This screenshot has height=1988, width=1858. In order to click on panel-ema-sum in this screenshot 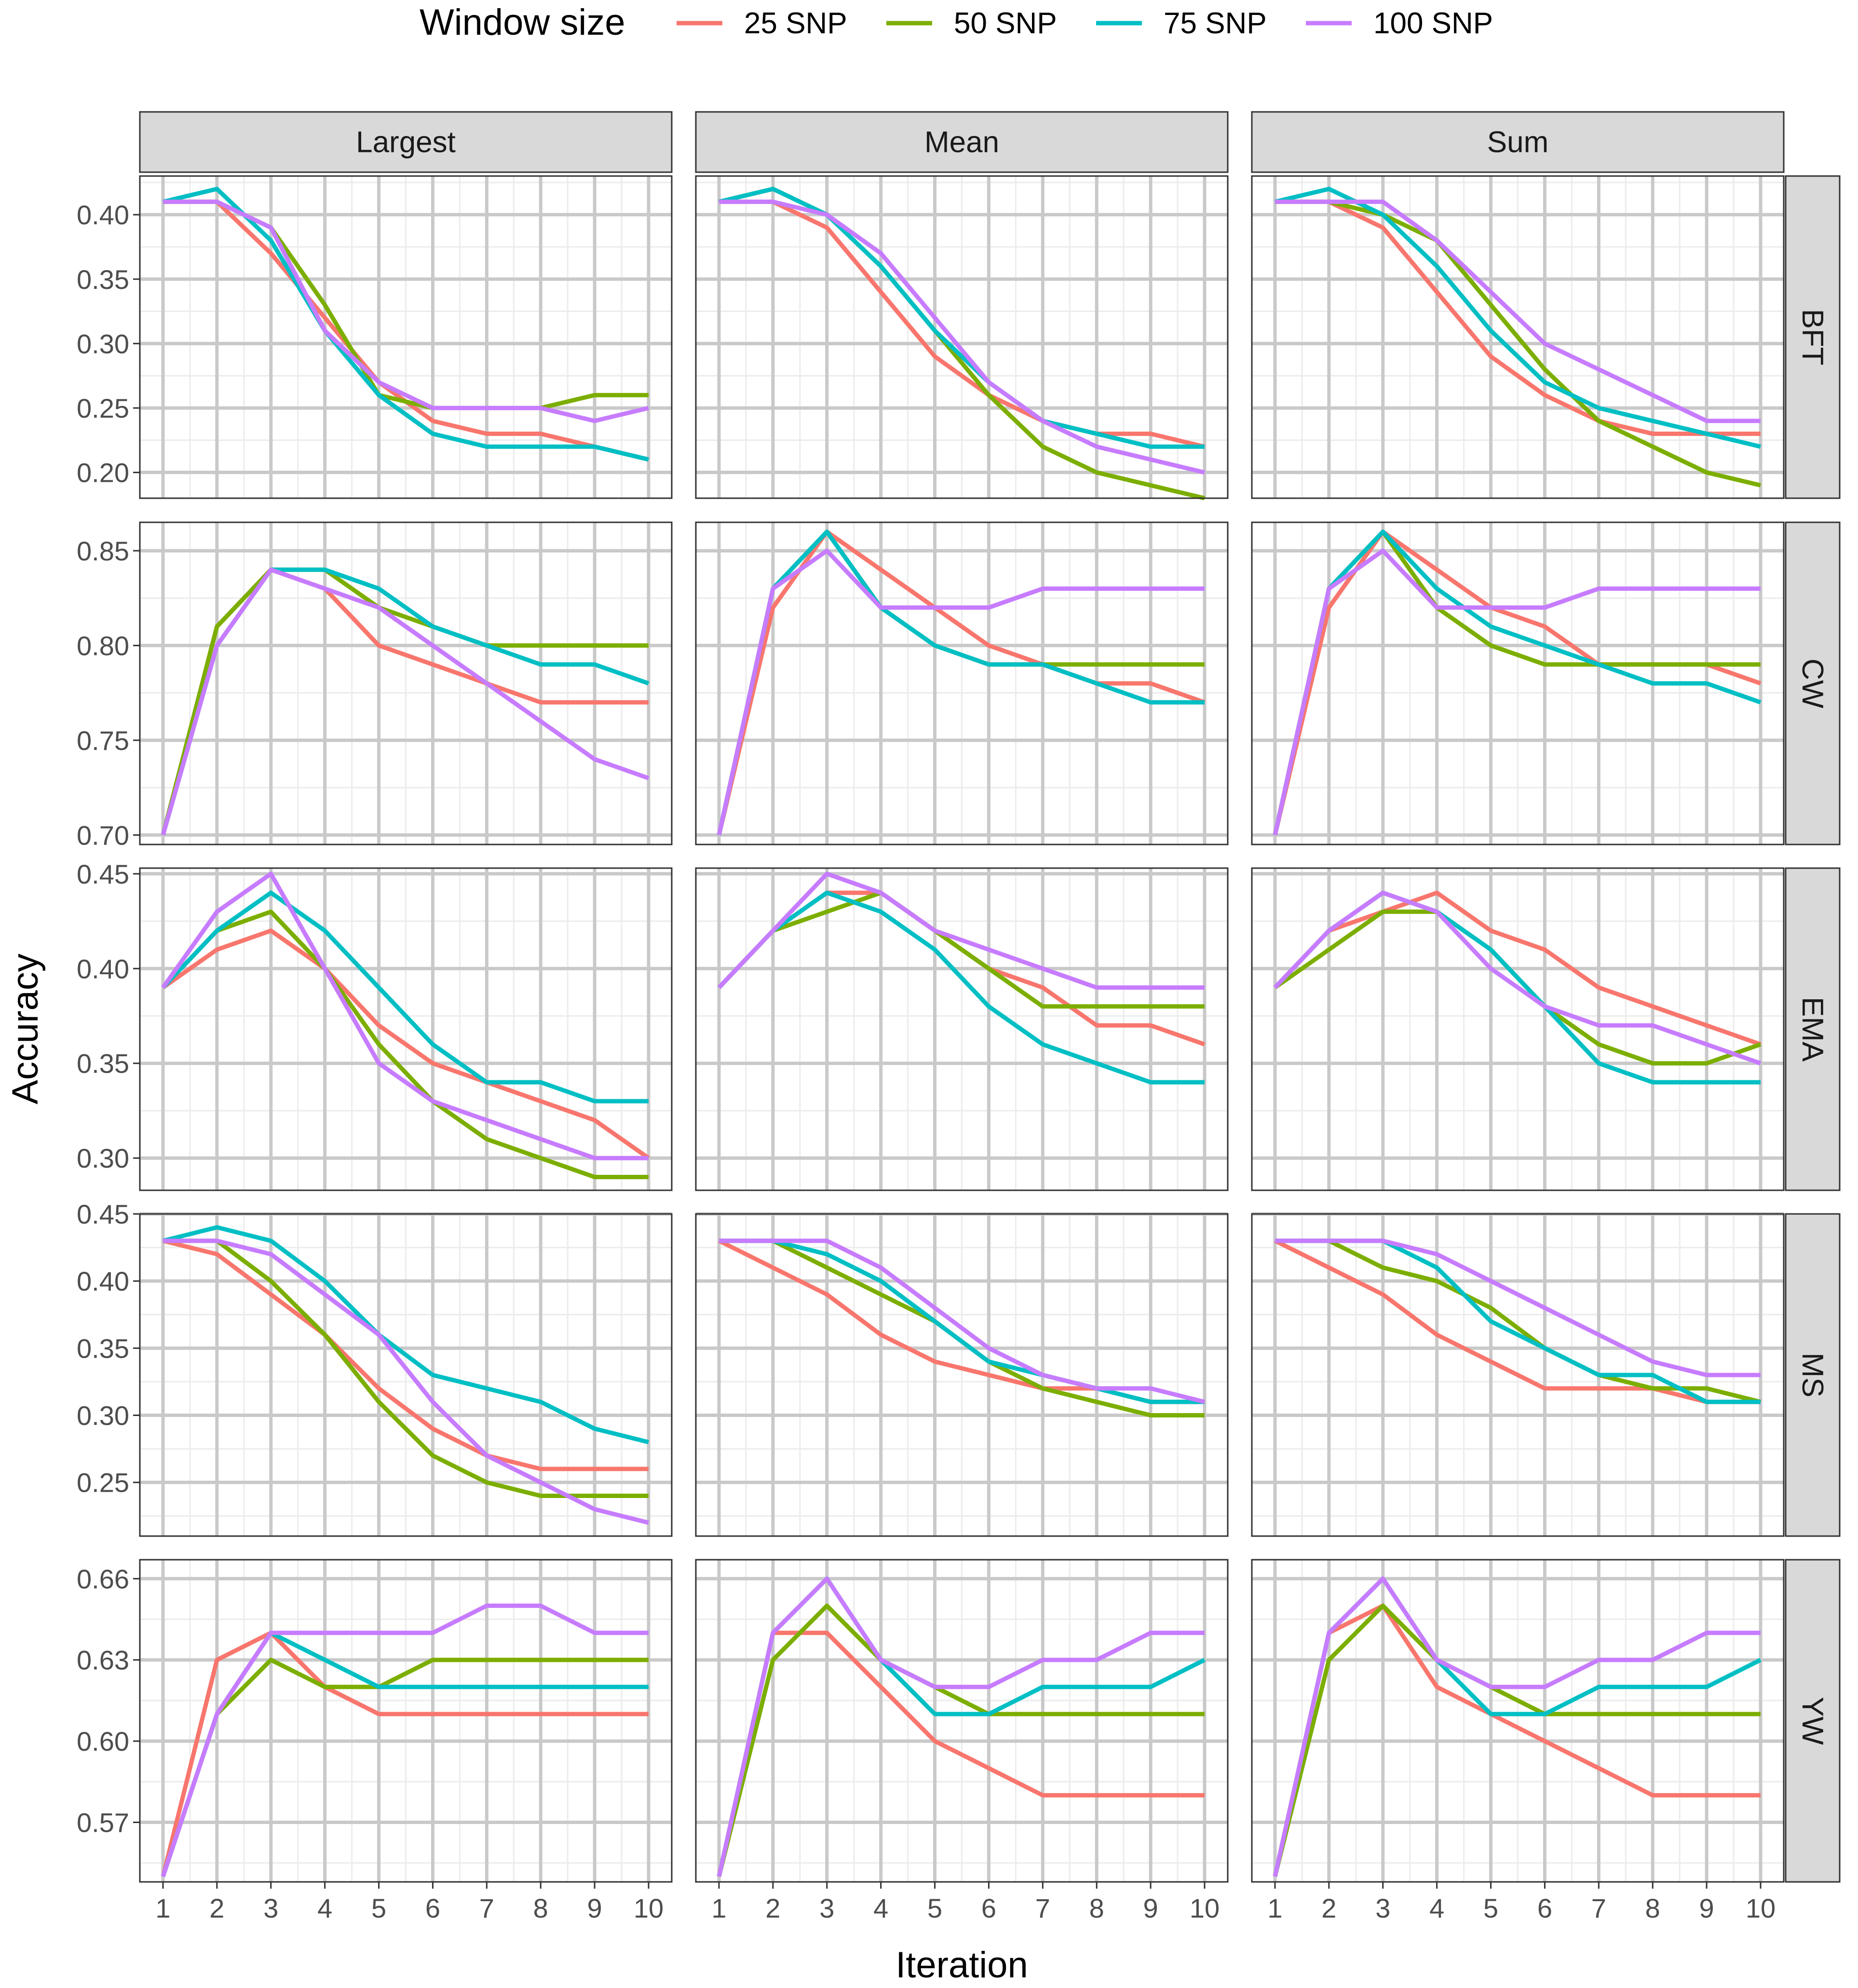, I will do `click(1518, 1029)`.